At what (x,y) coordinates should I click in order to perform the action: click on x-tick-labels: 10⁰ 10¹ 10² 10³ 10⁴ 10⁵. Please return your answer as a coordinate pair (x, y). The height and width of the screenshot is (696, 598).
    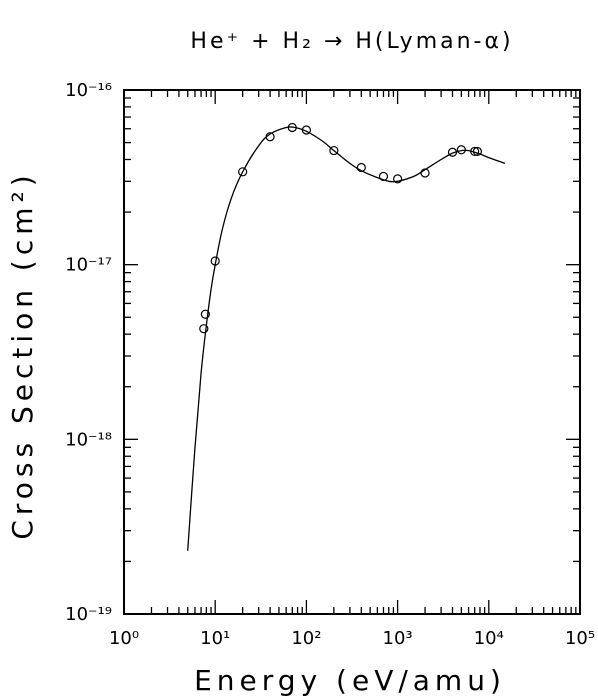
    Looking at the image, I should click on (352, 638).